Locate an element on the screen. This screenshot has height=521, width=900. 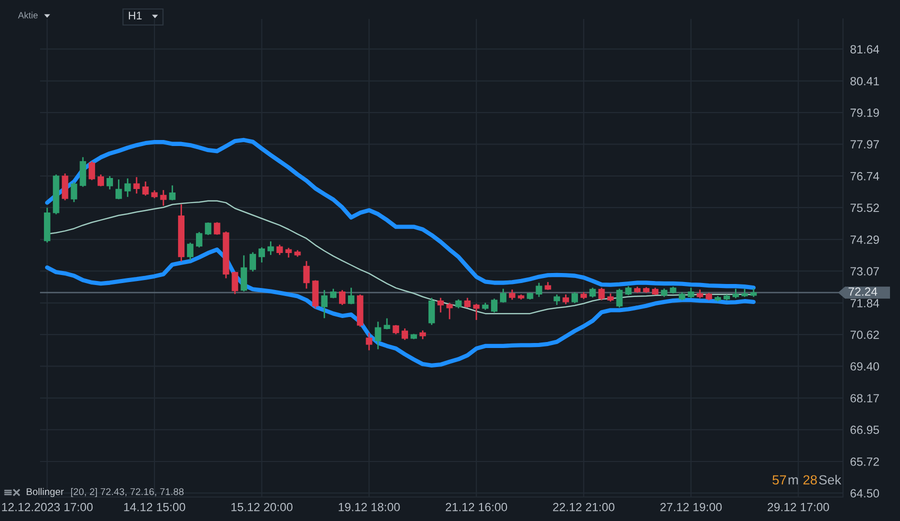
x-tick-label: 29.12 17:00 is located at coordinates (799, 507).